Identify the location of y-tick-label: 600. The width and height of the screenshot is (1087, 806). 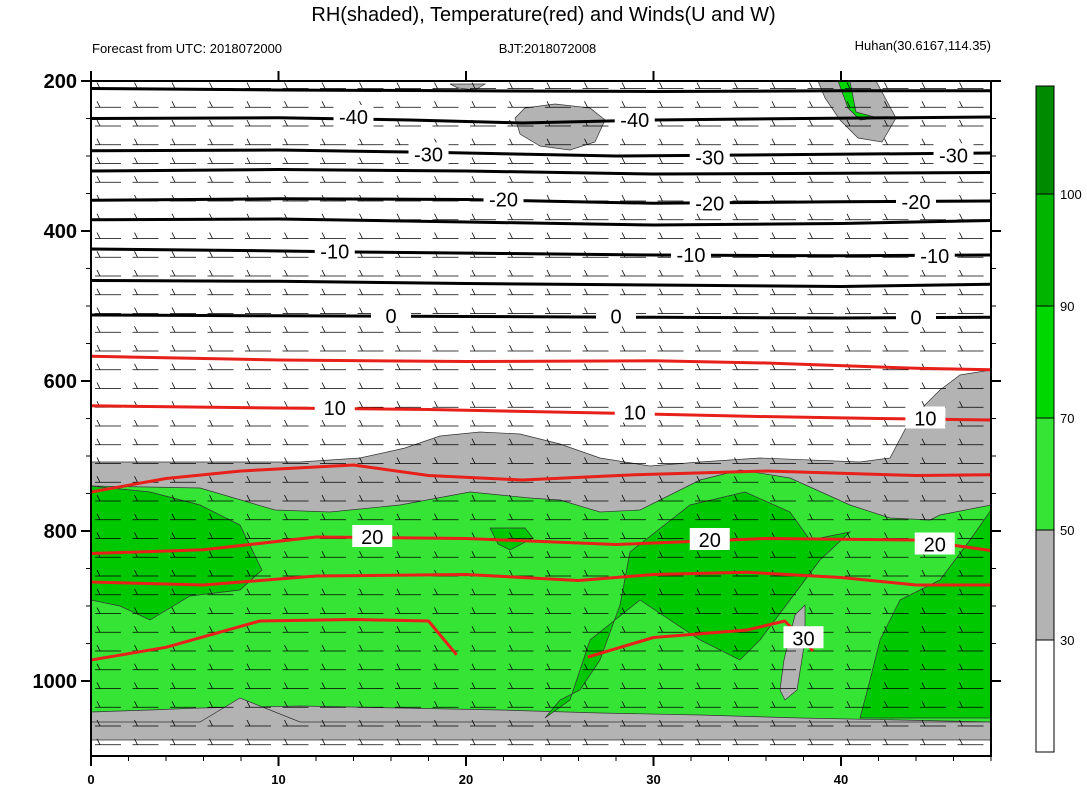
(60, 382).